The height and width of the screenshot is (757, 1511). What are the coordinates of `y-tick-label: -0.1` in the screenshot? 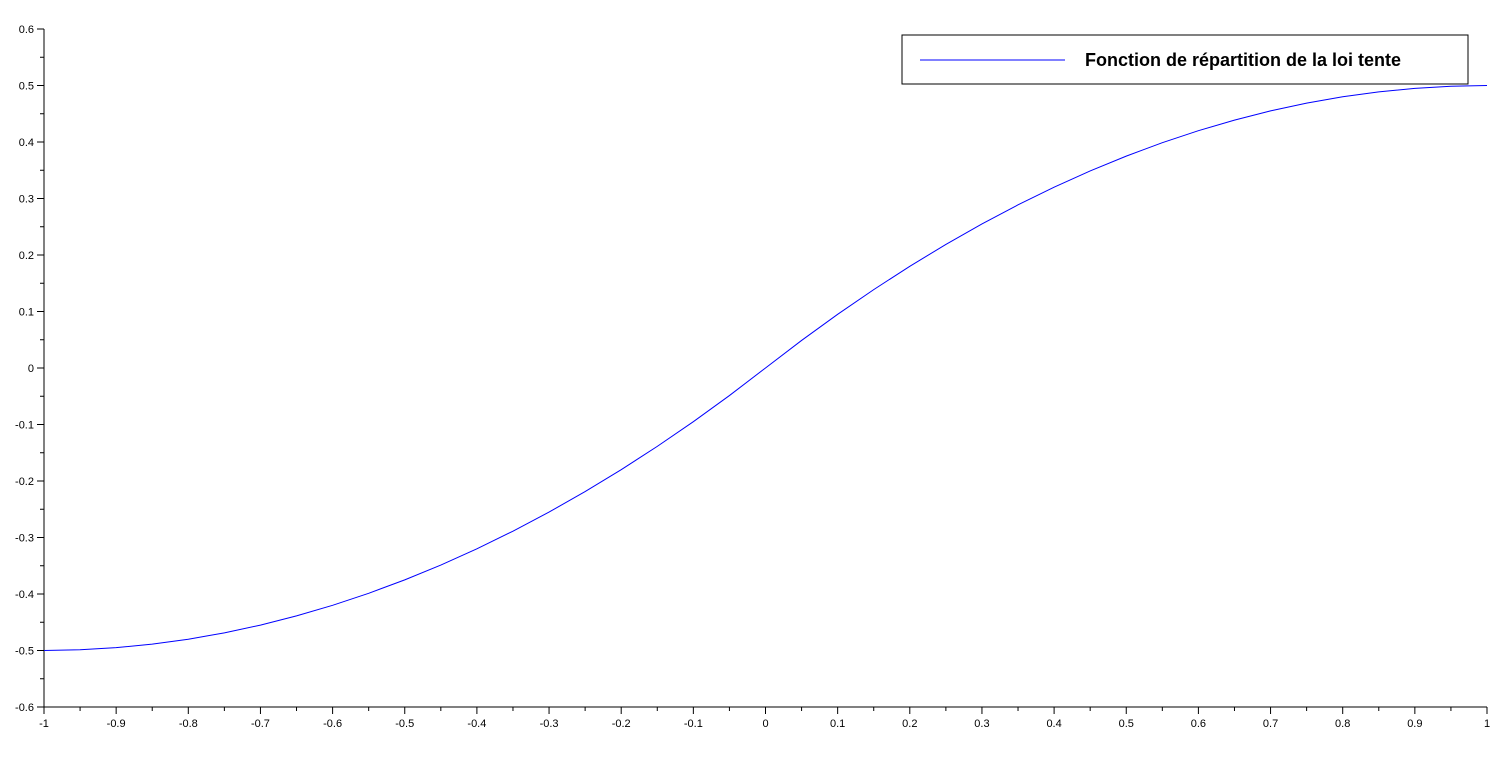 It's located at (24, 426).